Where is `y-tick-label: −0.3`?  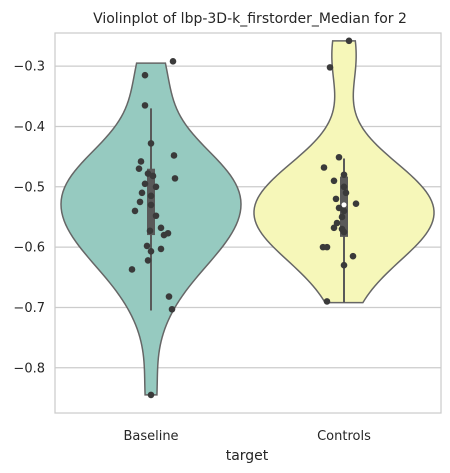 y-tick-label: −0.3 is located at coordinates (29, 67).